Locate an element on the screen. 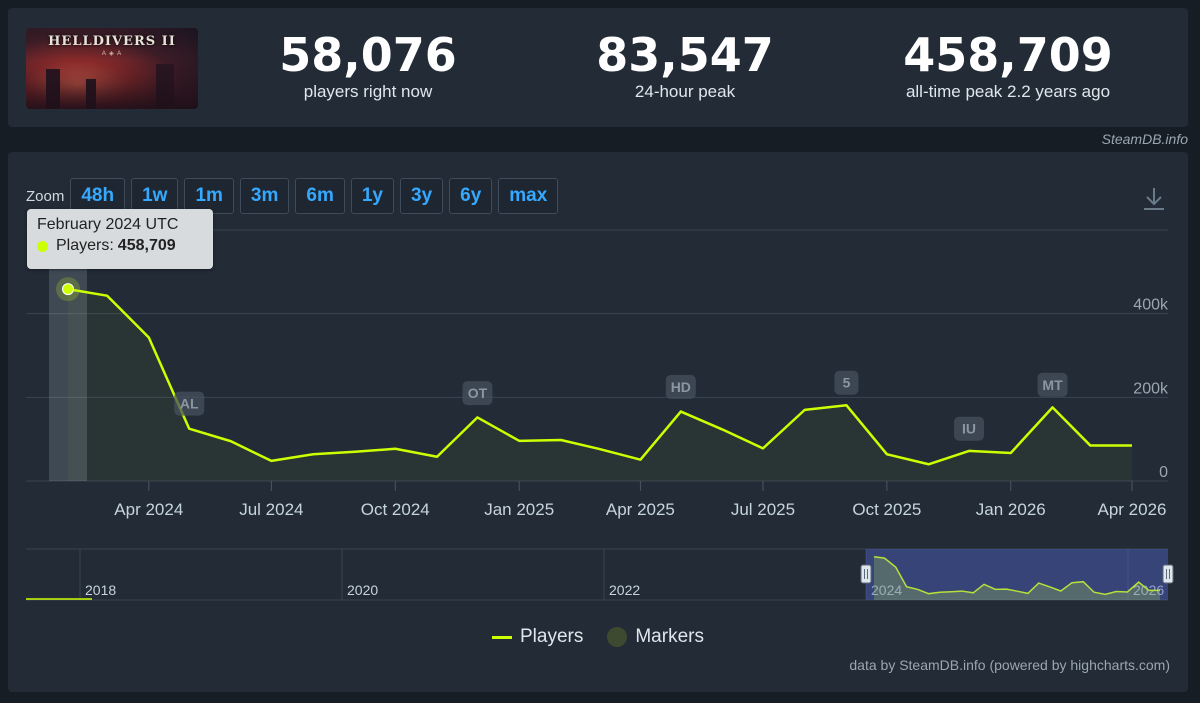 The width and height of the screenshot is (1200, 703). tooltip-series-dot-icon is located at coordinates (42, 246).